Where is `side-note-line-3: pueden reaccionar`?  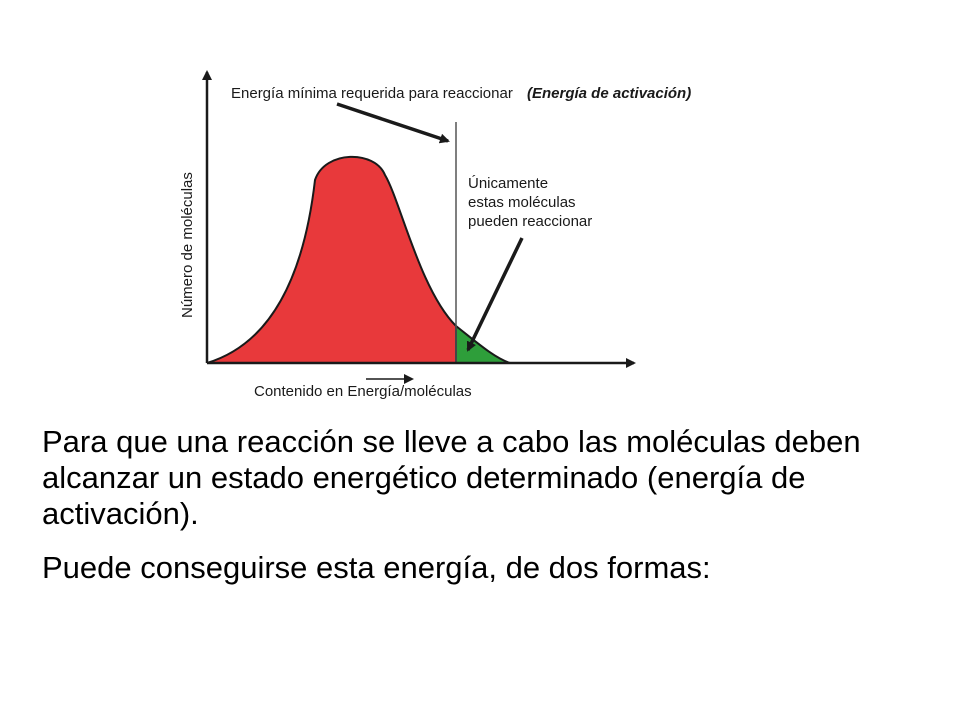 side-note-line-3: pueden reaccionar is located at coordinates (530, 221).